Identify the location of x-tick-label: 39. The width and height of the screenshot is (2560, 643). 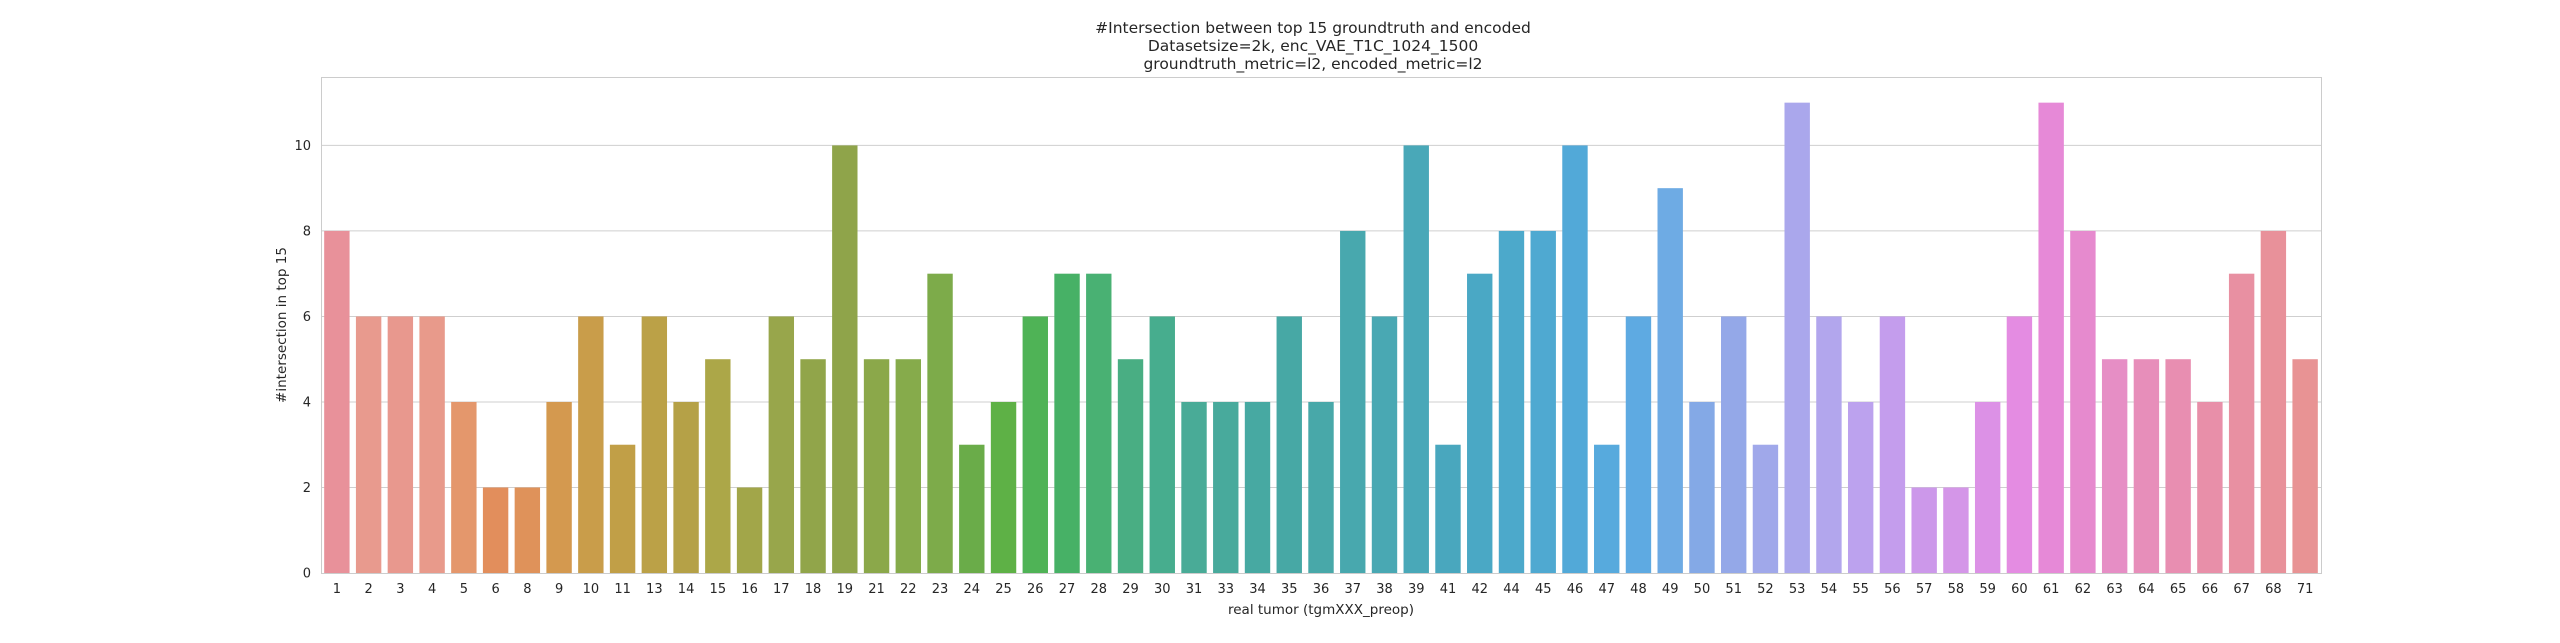
(1416, 589).